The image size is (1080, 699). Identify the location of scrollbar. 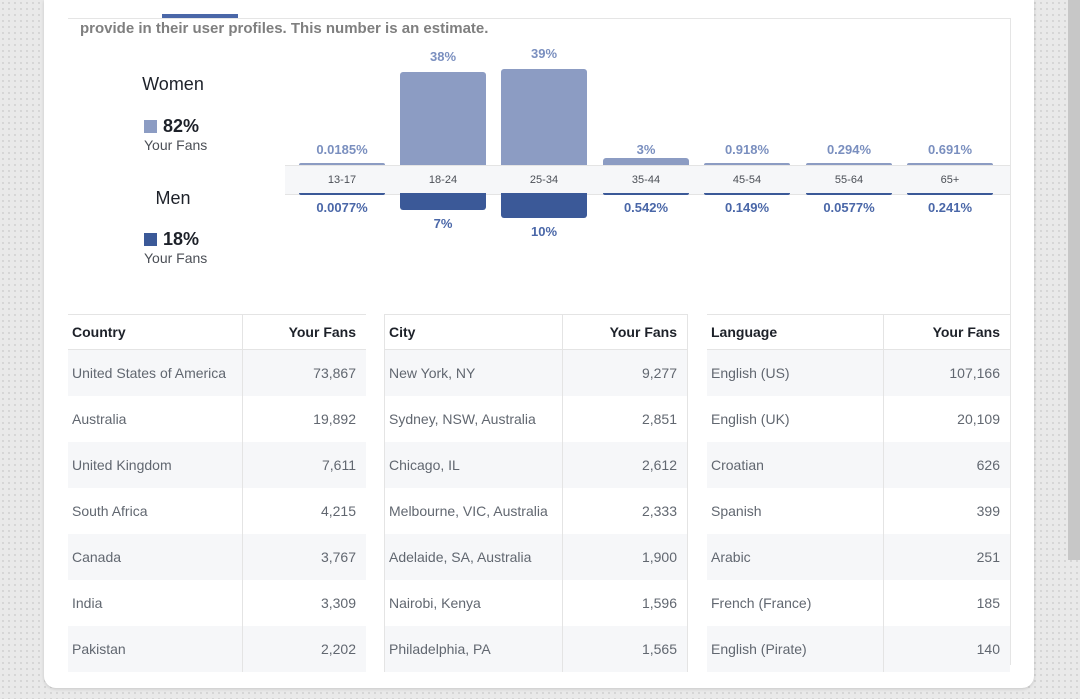
(1074, 280).